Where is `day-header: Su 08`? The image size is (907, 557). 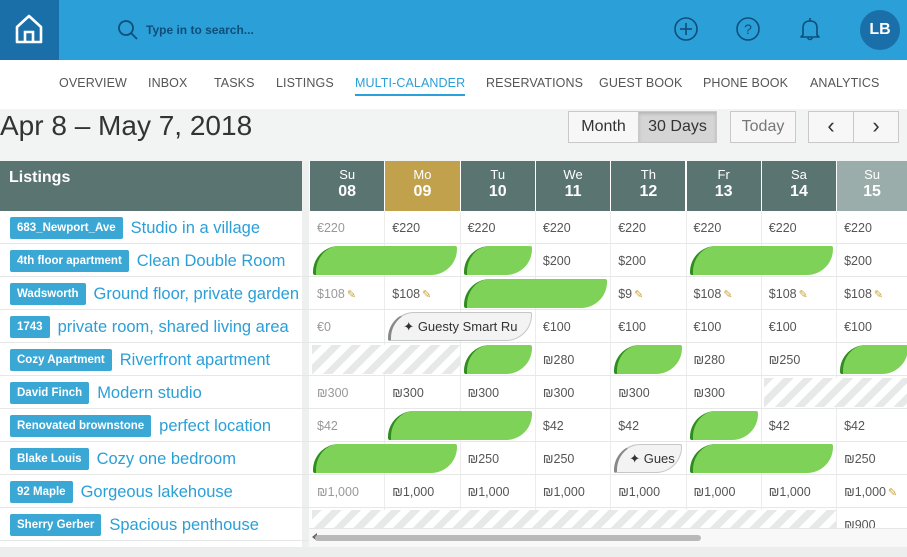 day-header: Su 08 is located at coordinates (347, 186).